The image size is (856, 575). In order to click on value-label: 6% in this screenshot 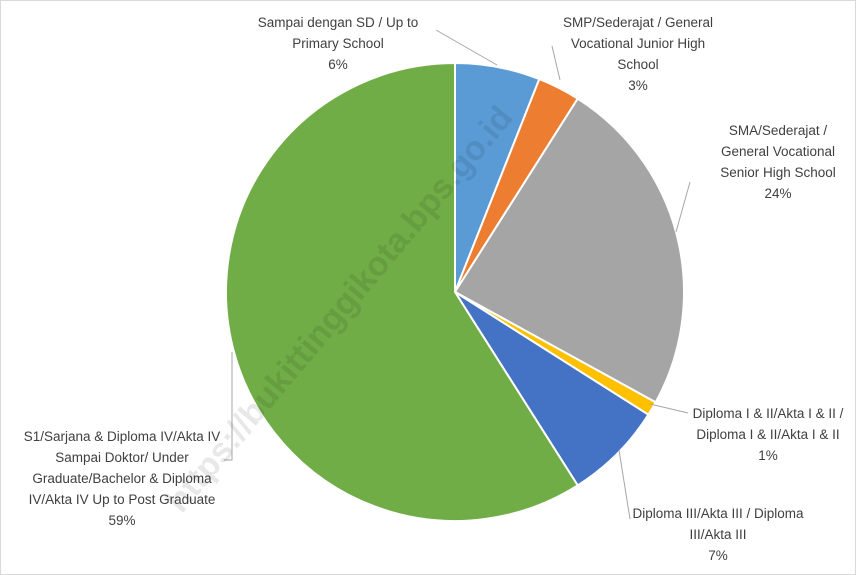, I will do `click(338, 64)`.